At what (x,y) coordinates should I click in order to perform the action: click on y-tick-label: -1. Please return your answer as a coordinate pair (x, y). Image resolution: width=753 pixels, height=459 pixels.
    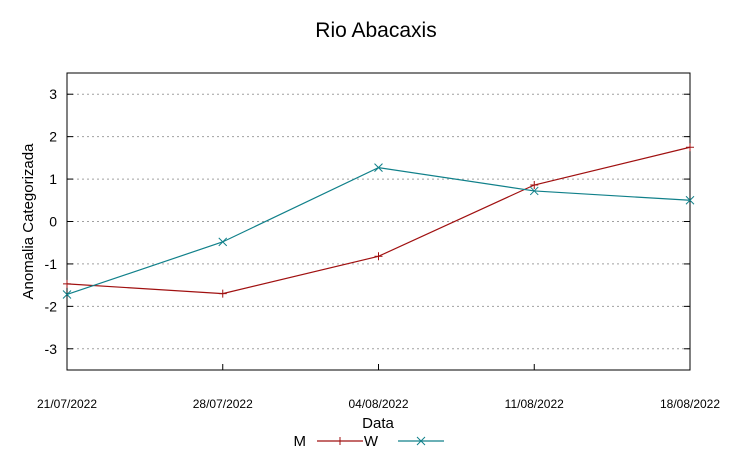
    Looking at the image, I should click on (51, 264).